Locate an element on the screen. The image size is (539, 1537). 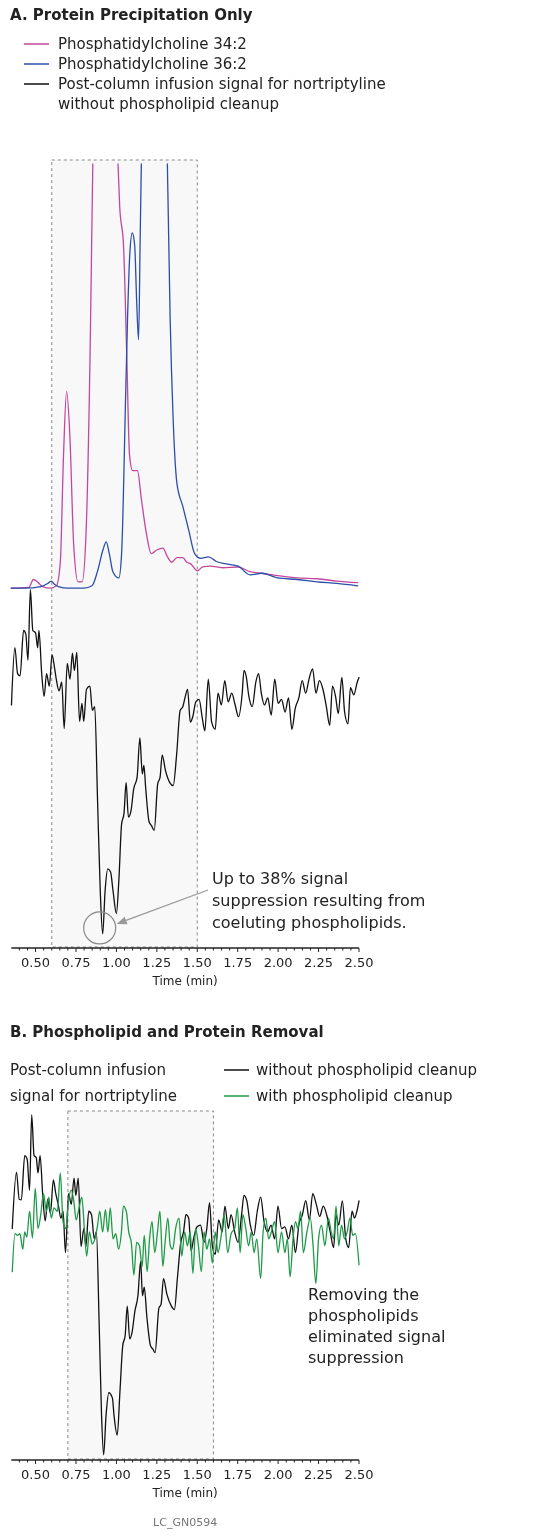
legend-label: with phospholipid cleanup is located at coordinates (354, 1096).